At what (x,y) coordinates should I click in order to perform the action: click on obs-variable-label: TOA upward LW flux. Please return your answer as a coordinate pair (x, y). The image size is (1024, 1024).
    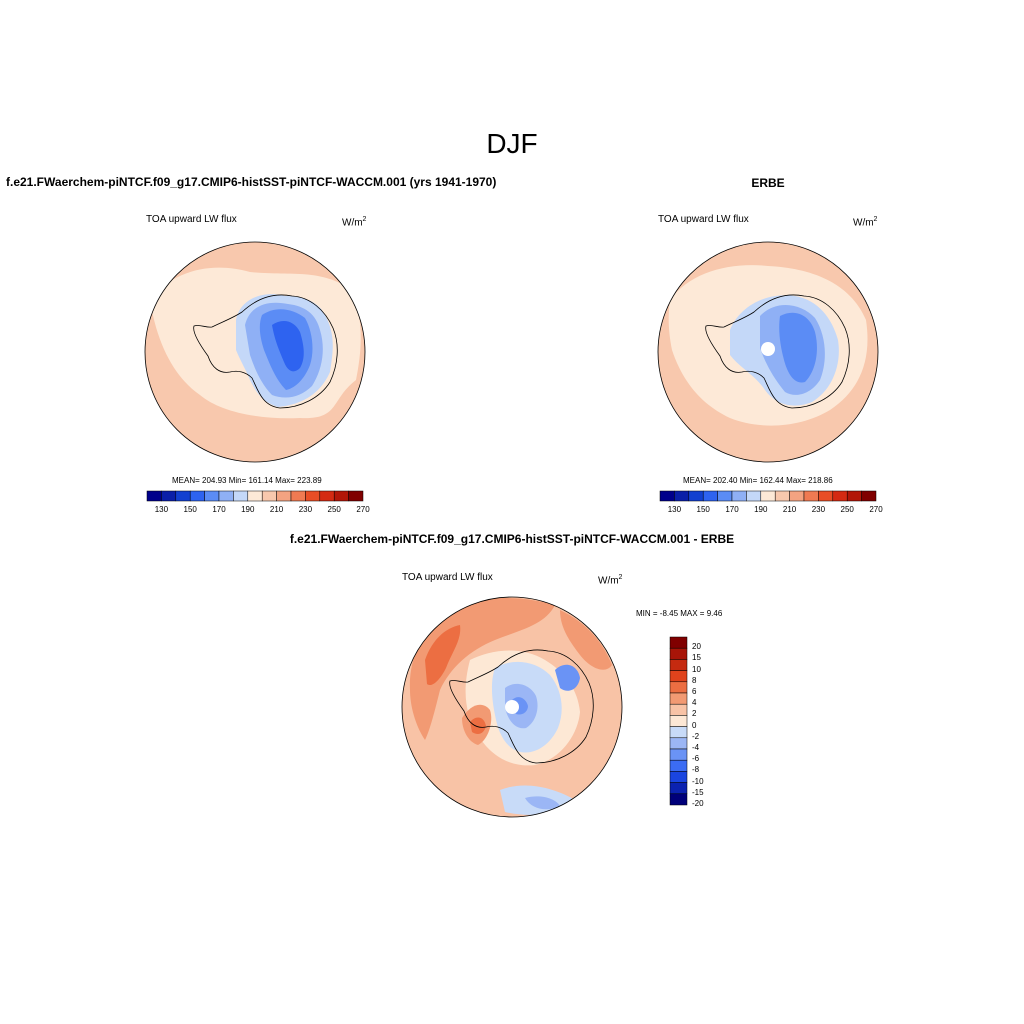
    Looking at the image, I should click on (703, 219).